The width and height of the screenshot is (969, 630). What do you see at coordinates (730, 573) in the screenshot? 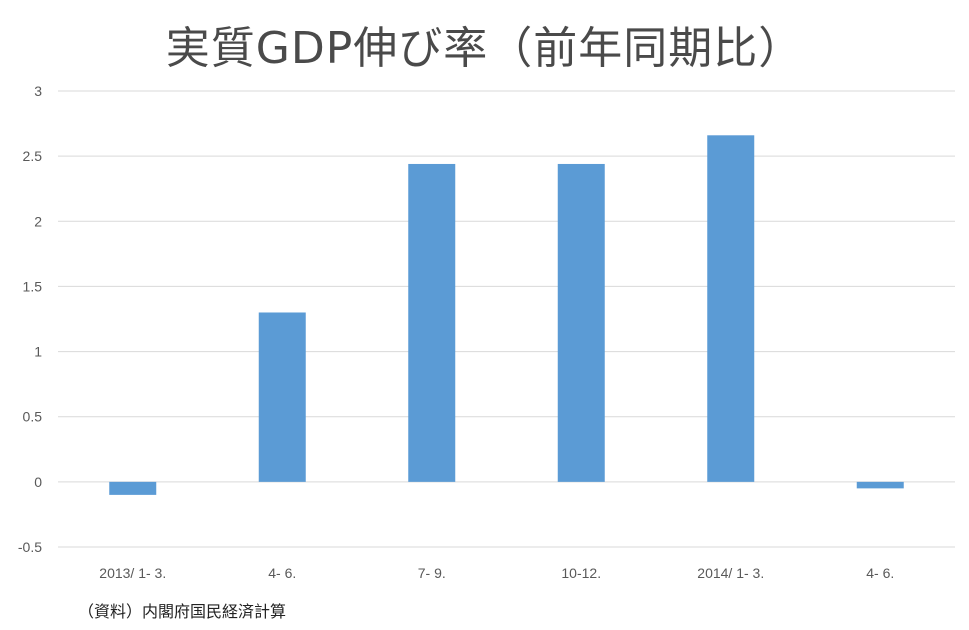
I see `x-category-label: 2014/ 1- 3.` at bounding box center [730, 573].